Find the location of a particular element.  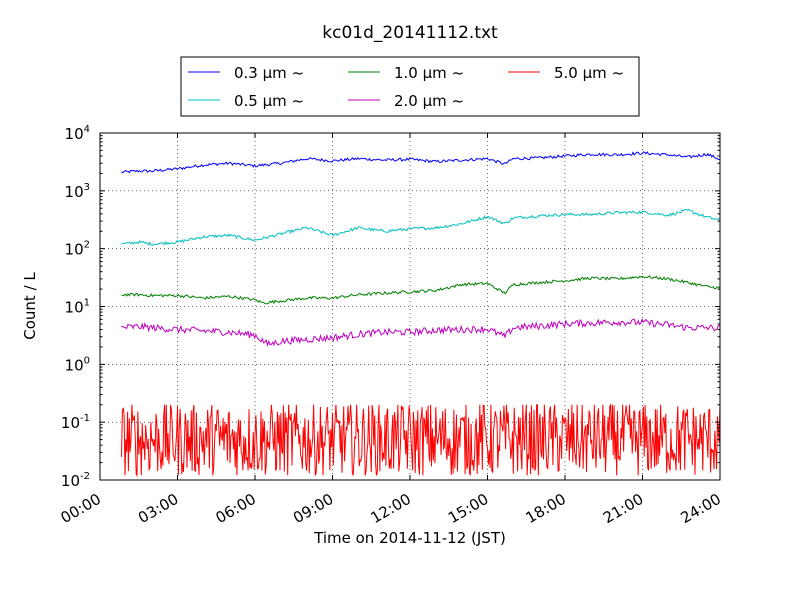

y-tick-exponent: 1 is located at coordinates (87, 303).